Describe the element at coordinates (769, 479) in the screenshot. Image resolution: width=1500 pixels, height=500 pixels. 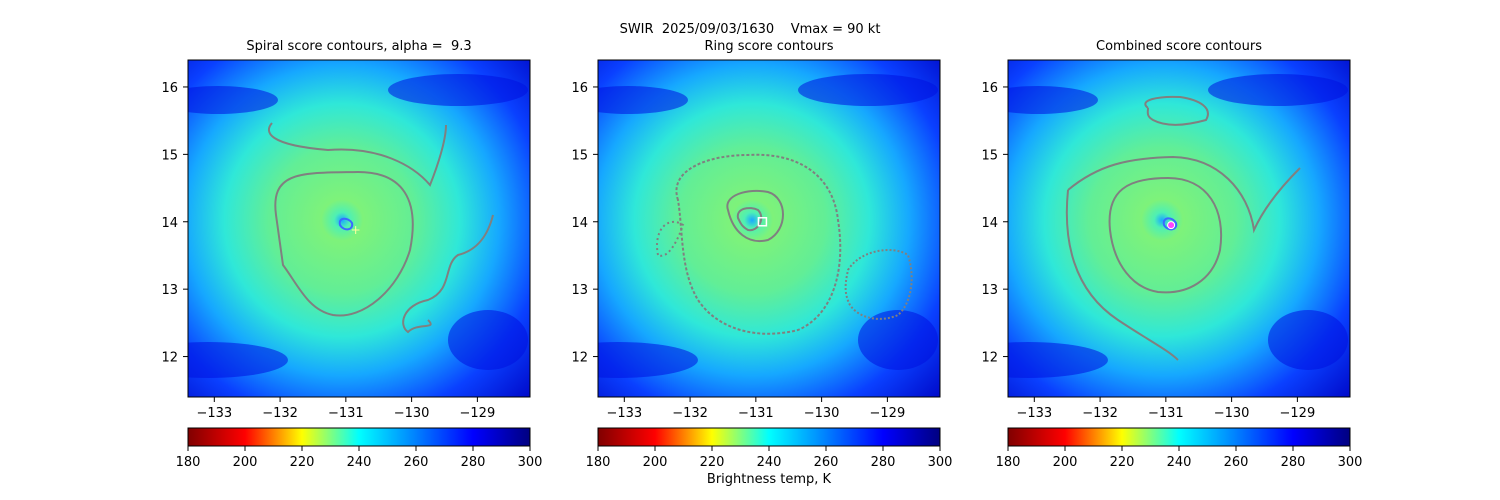
I see `colorbar-label: Brightness temp, K` at that location.